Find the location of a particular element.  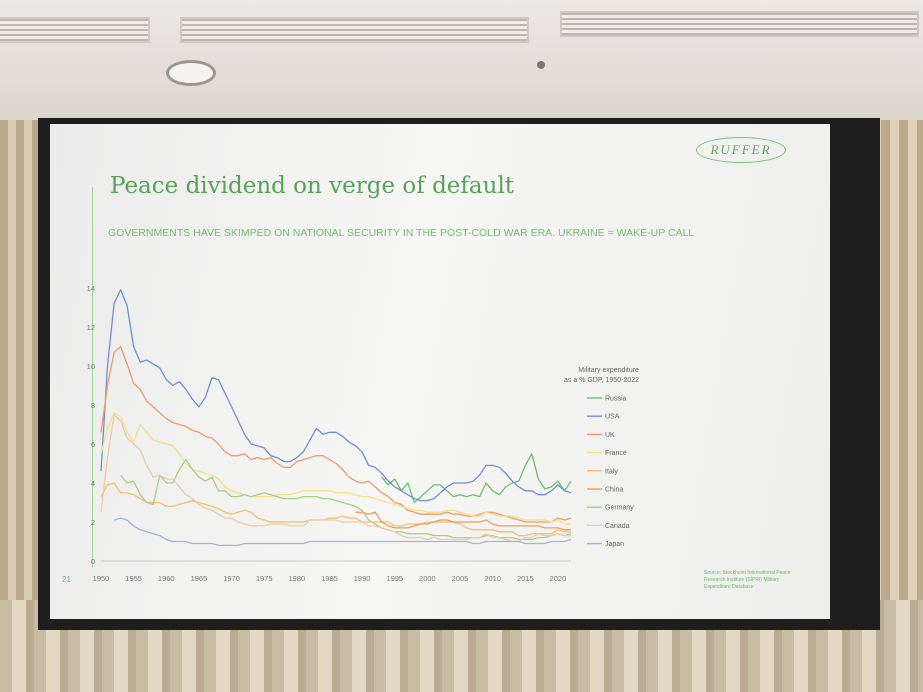

legend-label-china: China is located at coordinates (614, 490).